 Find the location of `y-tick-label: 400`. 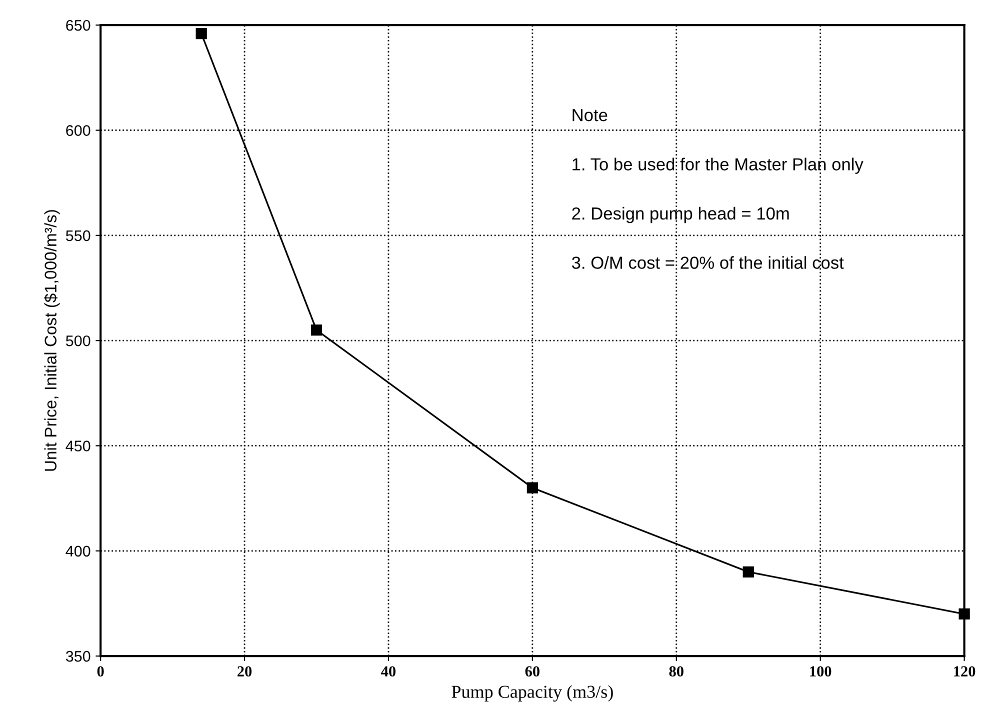

y-tick-label: 400 is located at coordinates (78, 551).